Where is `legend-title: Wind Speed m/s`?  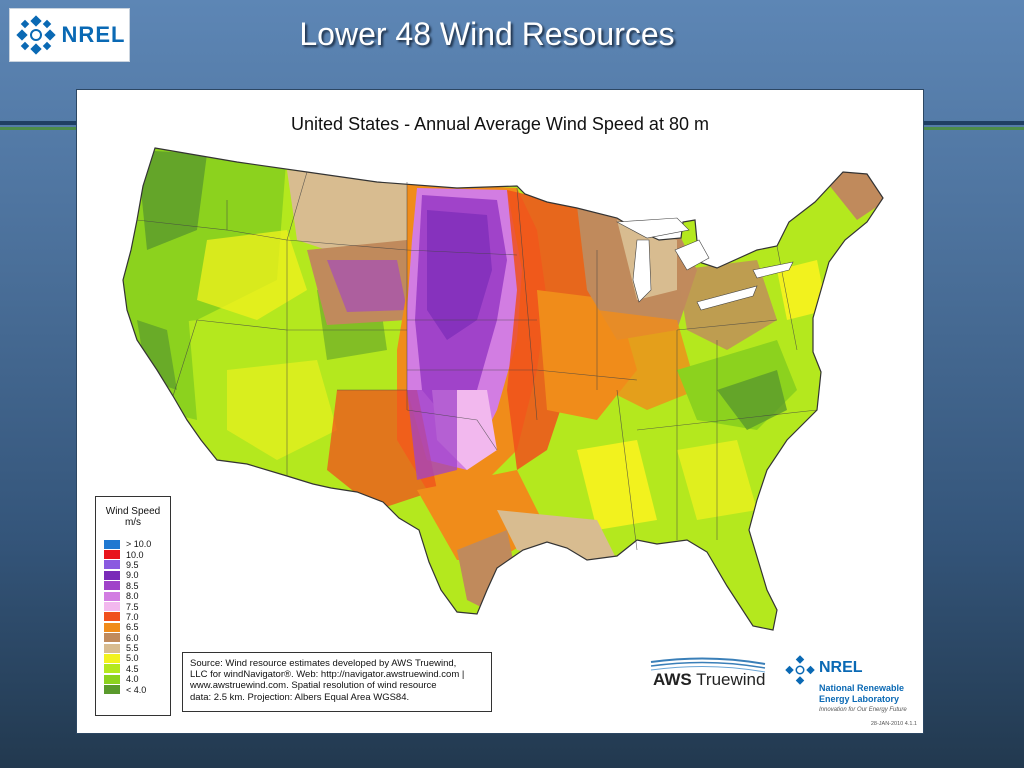 legend-title: Wind Speed m/s is located at coordinates (133, 517).